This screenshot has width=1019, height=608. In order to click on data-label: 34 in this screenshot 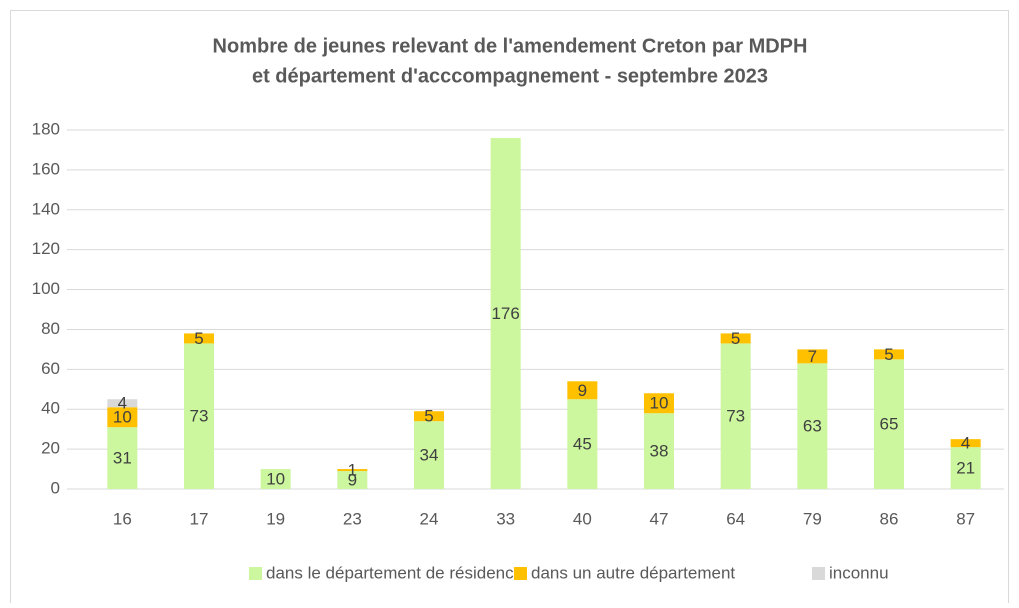, I will do `click(429, 455)`.